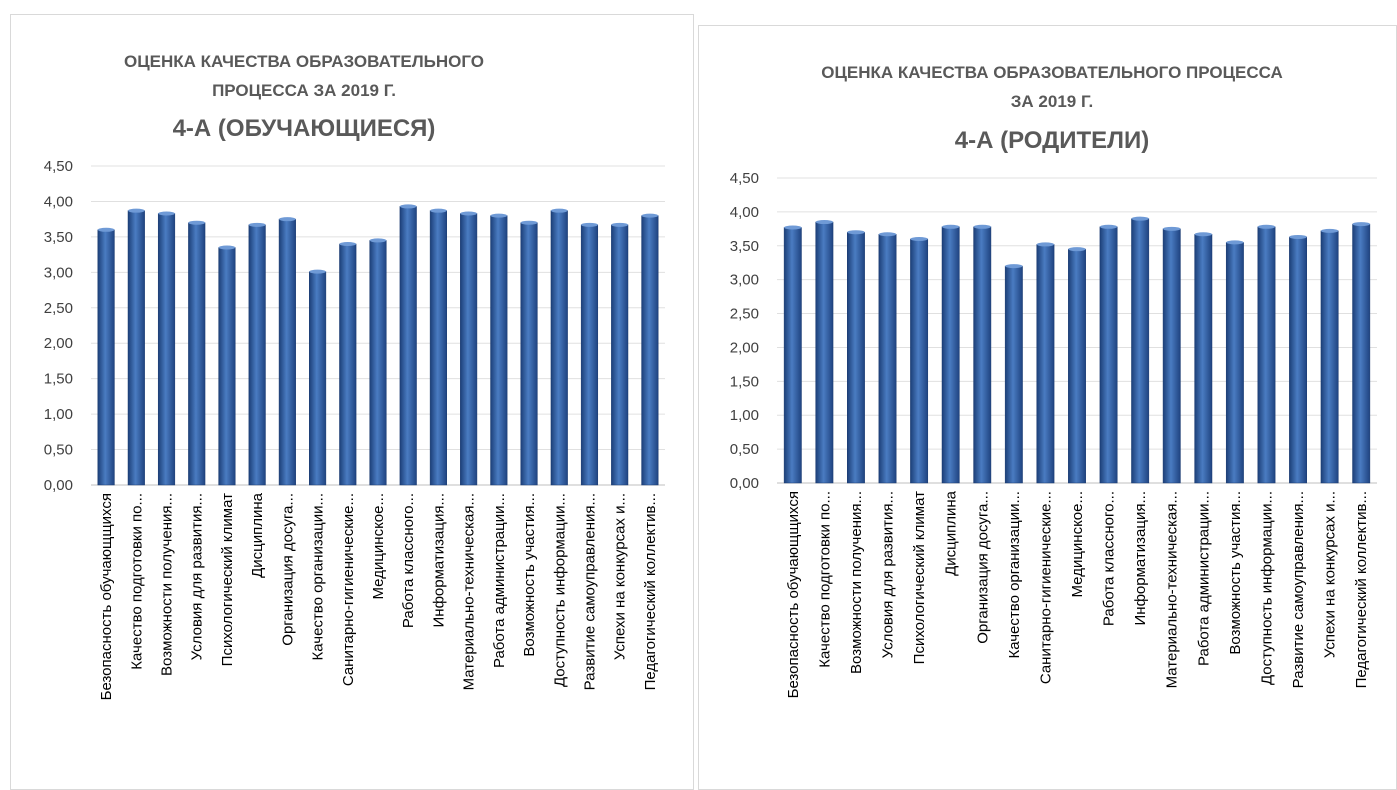 This screenshot has width=1397, height=790. Describe the element at coordinates (744, 280) in the screenshot. I see `y-tick-label: 3,00` at that location.